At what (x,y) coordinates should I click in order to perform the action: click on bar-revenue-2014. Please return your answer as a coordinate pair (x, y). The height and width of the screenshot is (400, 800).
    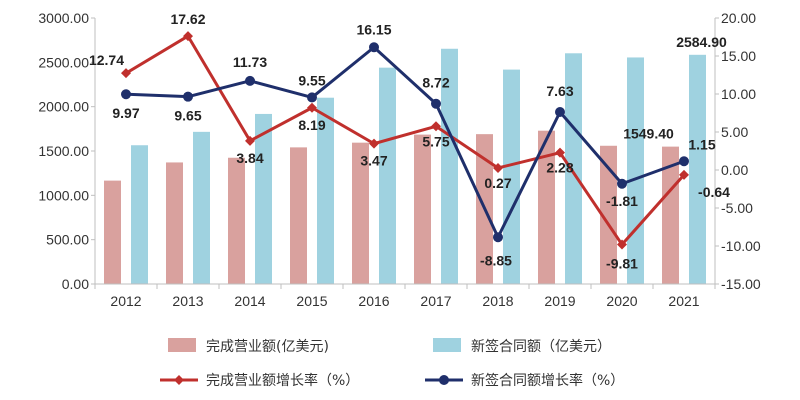
    Looking at the image, I should click on (236, 220).